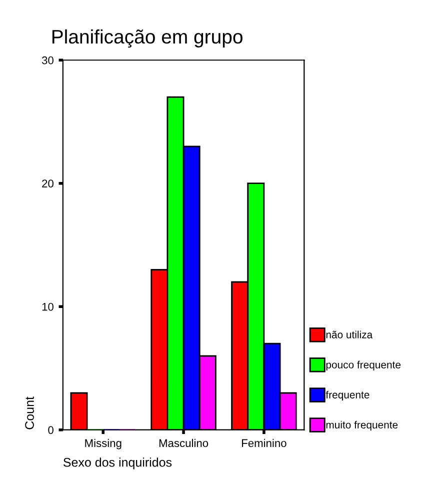 The width and height of the screenshot is (437, 501). What do you see at coordinates (48, 306) in the screenshot?
I see `y-tick-label: 10` at bounding box center [48, 306].